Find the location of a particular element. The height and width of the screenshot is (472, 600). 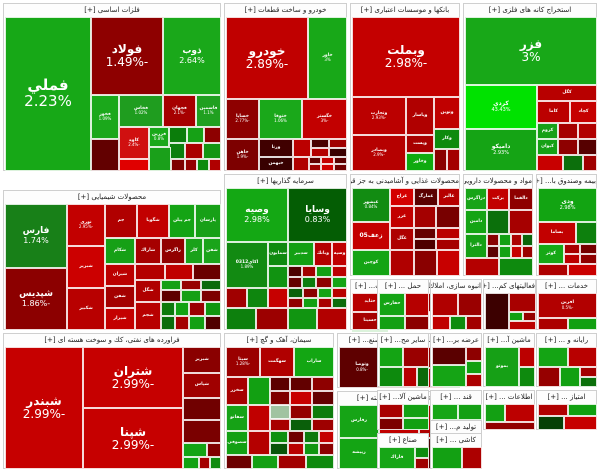

sector-group: بیمه وصندوق با... [+] ودی 2.98% بساما كوثر is located at coordinates (566, 225).